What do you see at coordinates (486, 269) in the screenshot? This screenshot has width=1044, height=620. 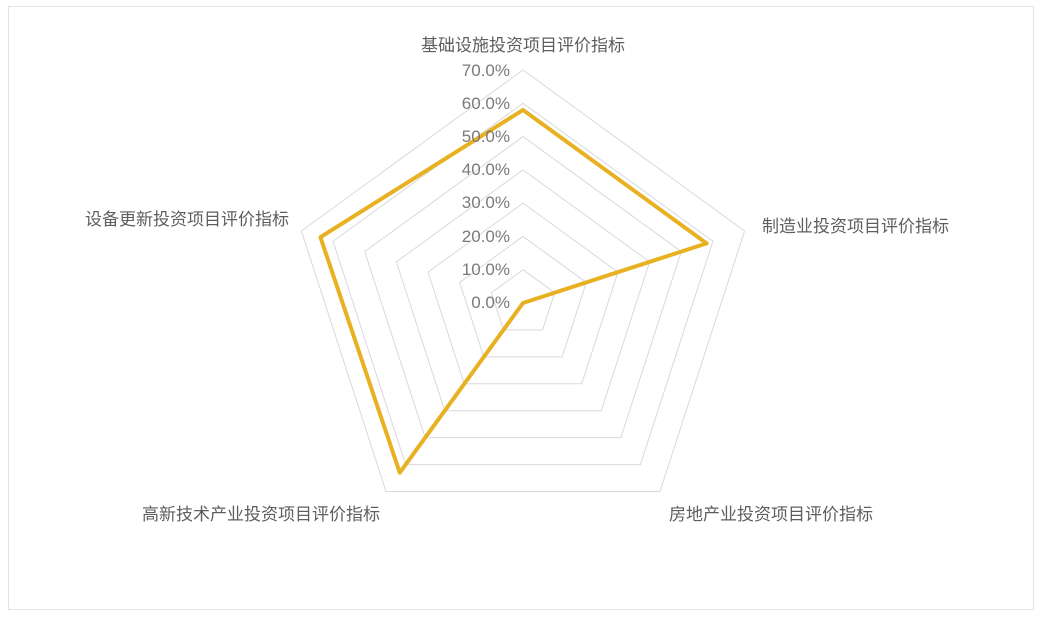 I see `radial-tick-10: 10.0%` at bounding box center [486, 269].